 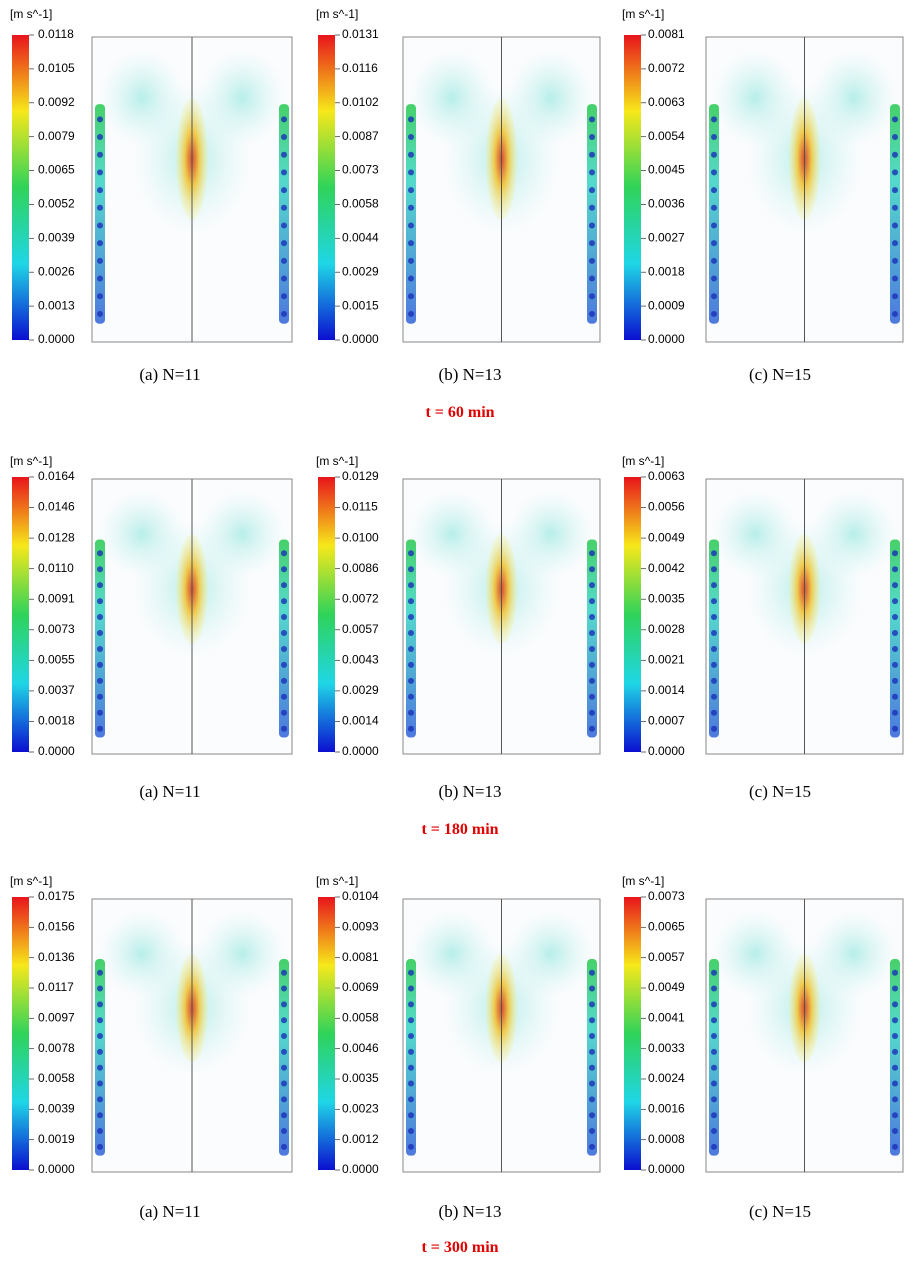 What do you see at coordinates (360, 1109) in the screenshot?
I see `colorbar-label: 0.0023` at bounding box center [360, 1109].